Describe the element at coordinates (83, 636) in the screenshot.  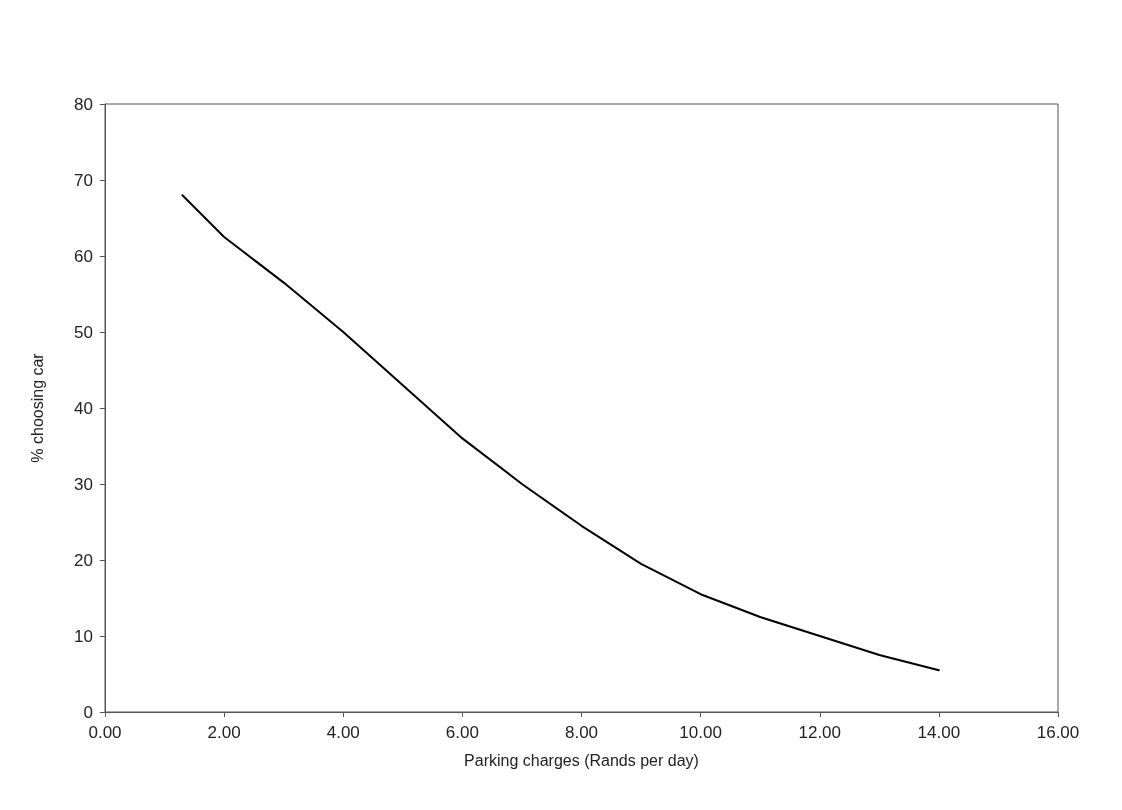
I see `y-tick-label: 10` at that location.